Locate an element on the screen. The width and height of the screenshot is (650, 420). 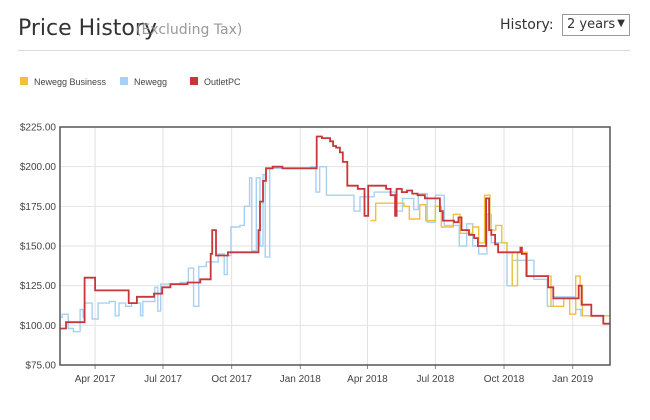
y-tick-label: $125.00 is located at coordinates (38, 286).